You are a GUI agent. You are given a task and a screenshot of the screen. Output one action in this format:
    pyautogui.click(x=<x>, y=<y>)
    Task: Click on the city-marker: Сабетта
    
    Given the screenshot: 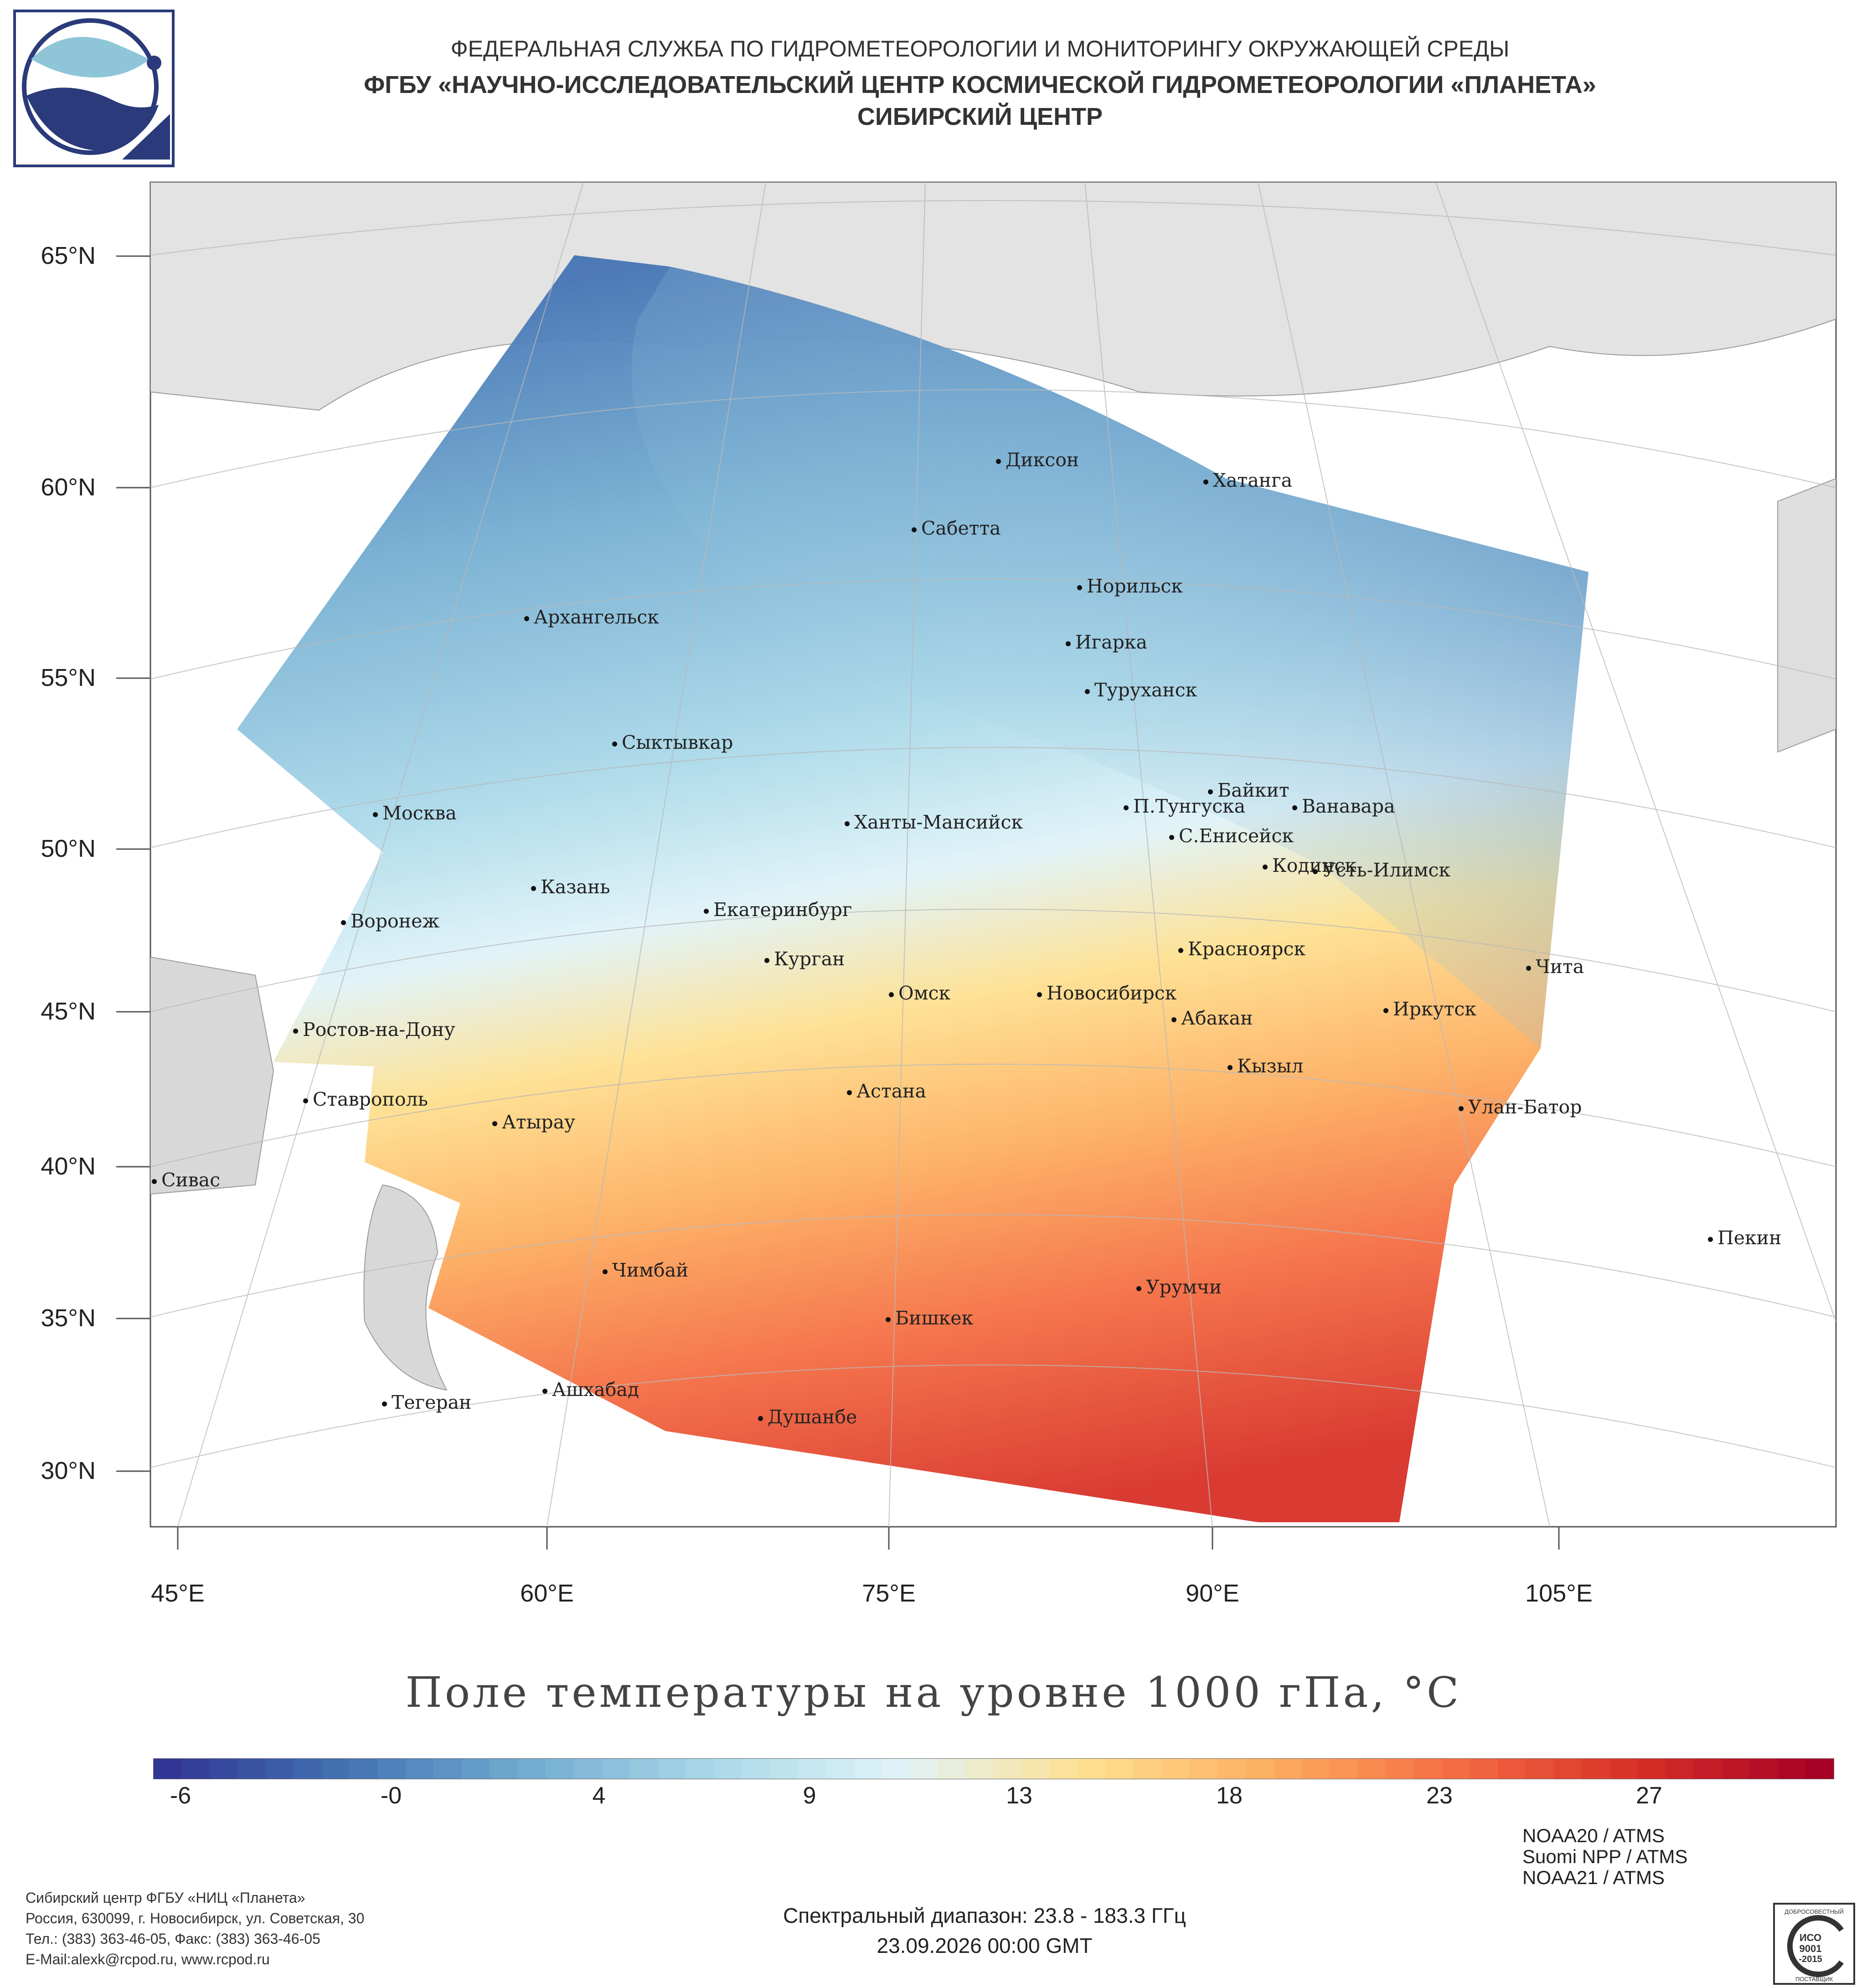 What is the action you would take?
    pyautogui.click(x=956, y=528)
    